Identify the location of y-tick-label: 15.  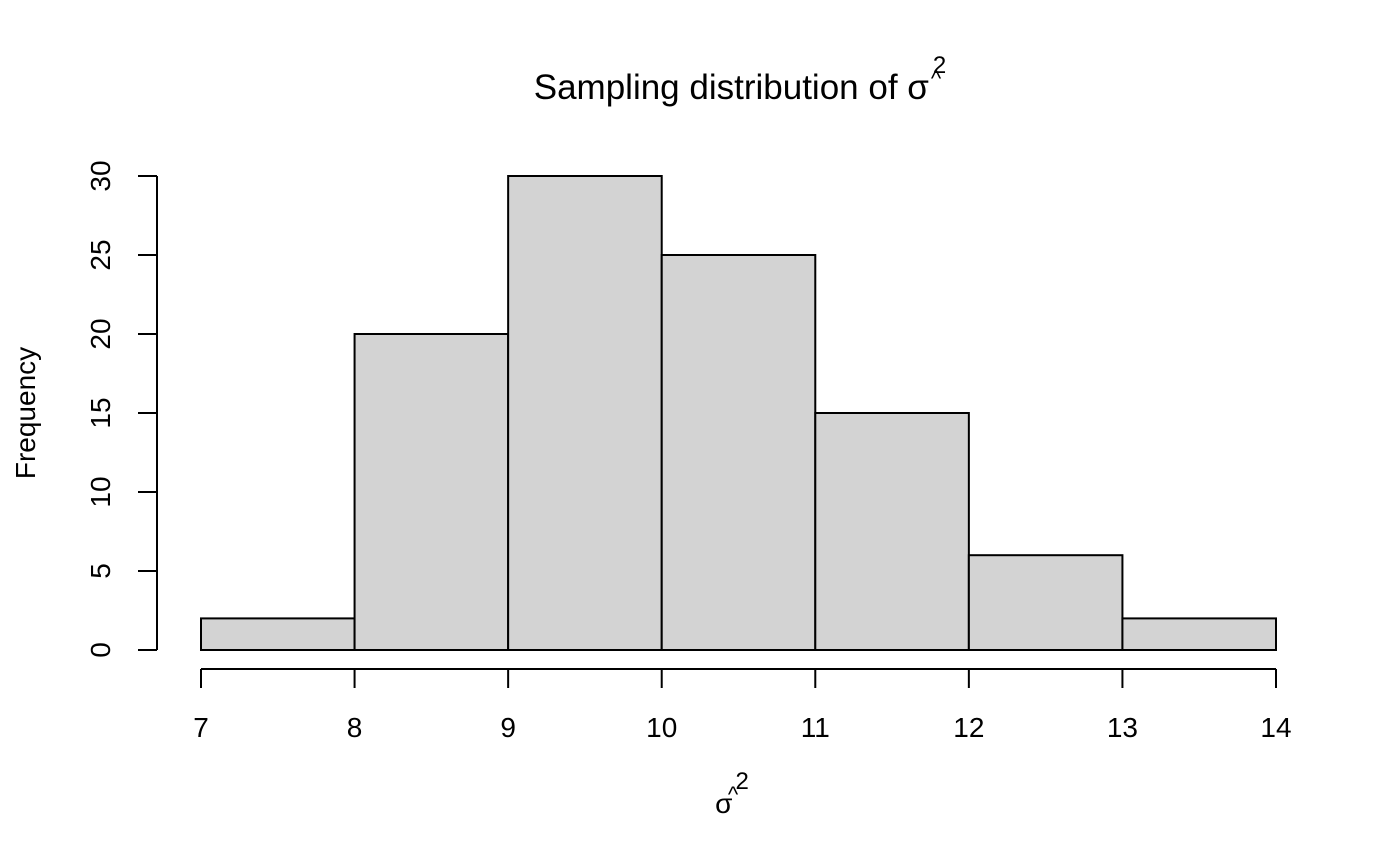
(100, 412).